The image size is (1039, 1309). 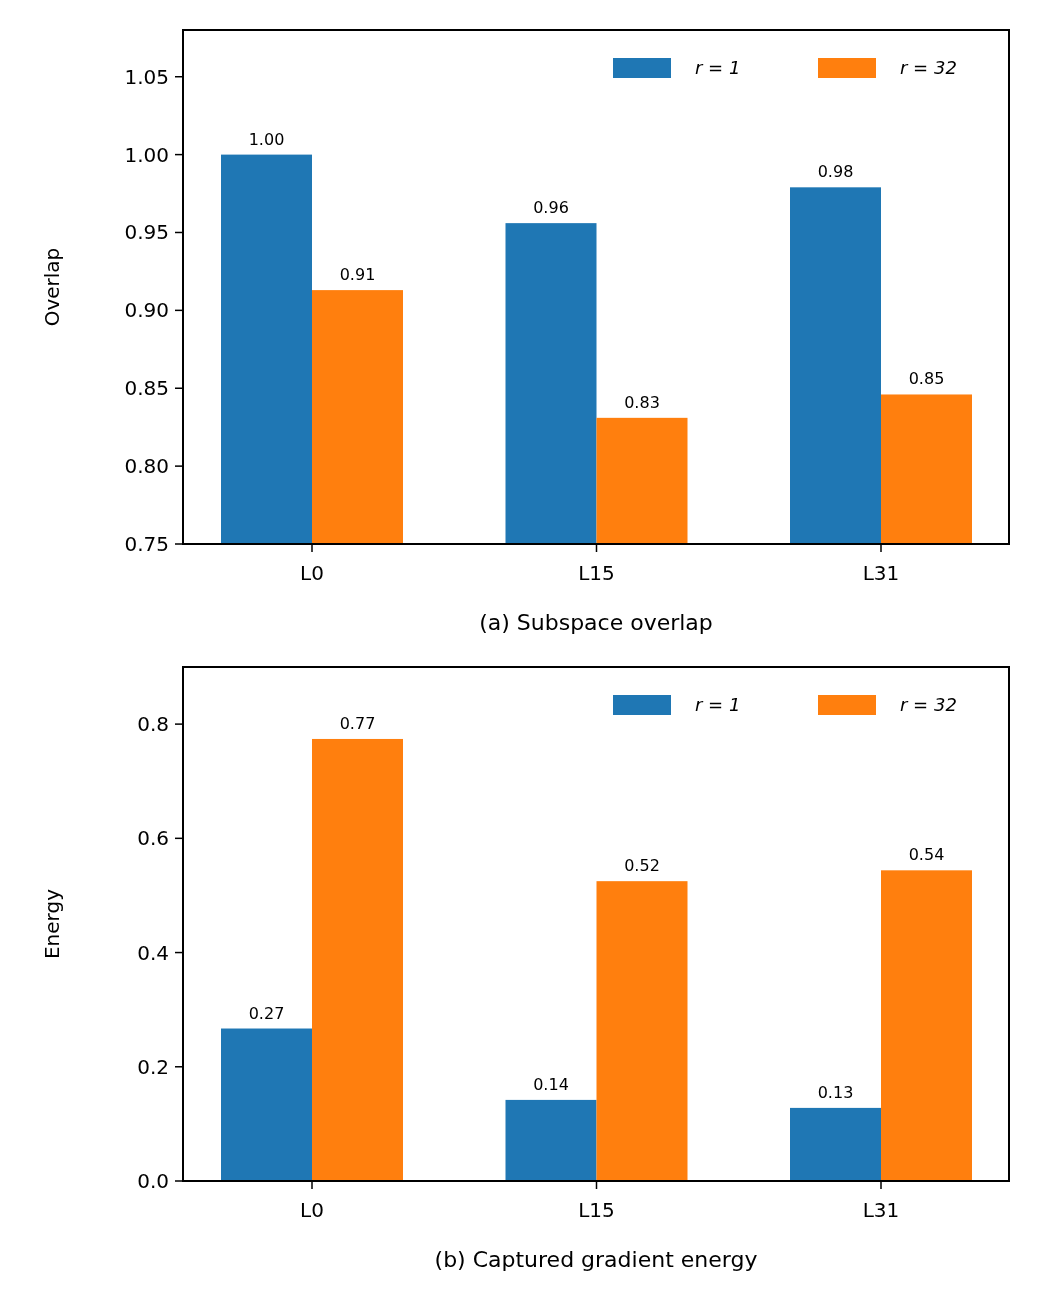 What do you see at coordinates (153, 1066) in the screenshot?
I see `y-tick-label: 0.2` at bounding box center [153, 1066].